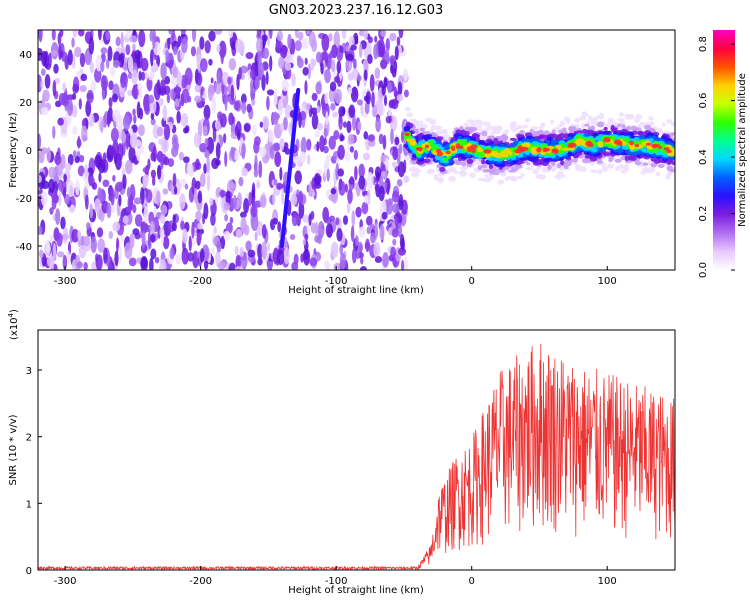 This screenshot has width=750, height=600. What do you see at coordinates (200, 281) in the screenshot?
I see `x-tick-label: -200` at bounding box center [200, 281].